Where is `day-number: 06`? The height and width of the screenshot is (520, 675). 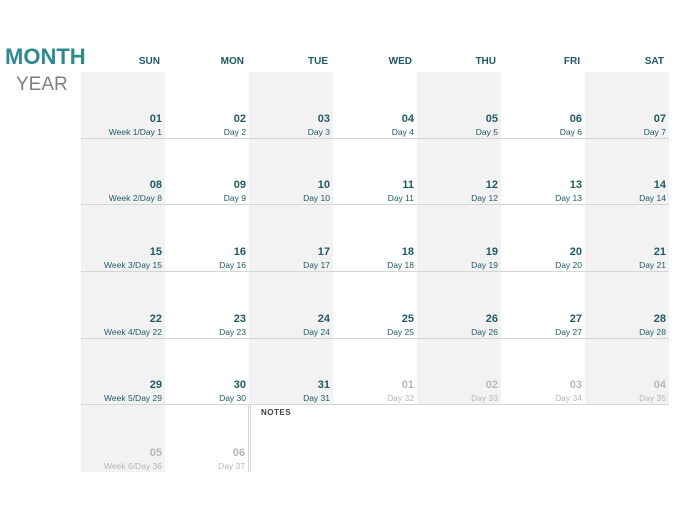 day-number: 06 is located at coordinates (238, 452).